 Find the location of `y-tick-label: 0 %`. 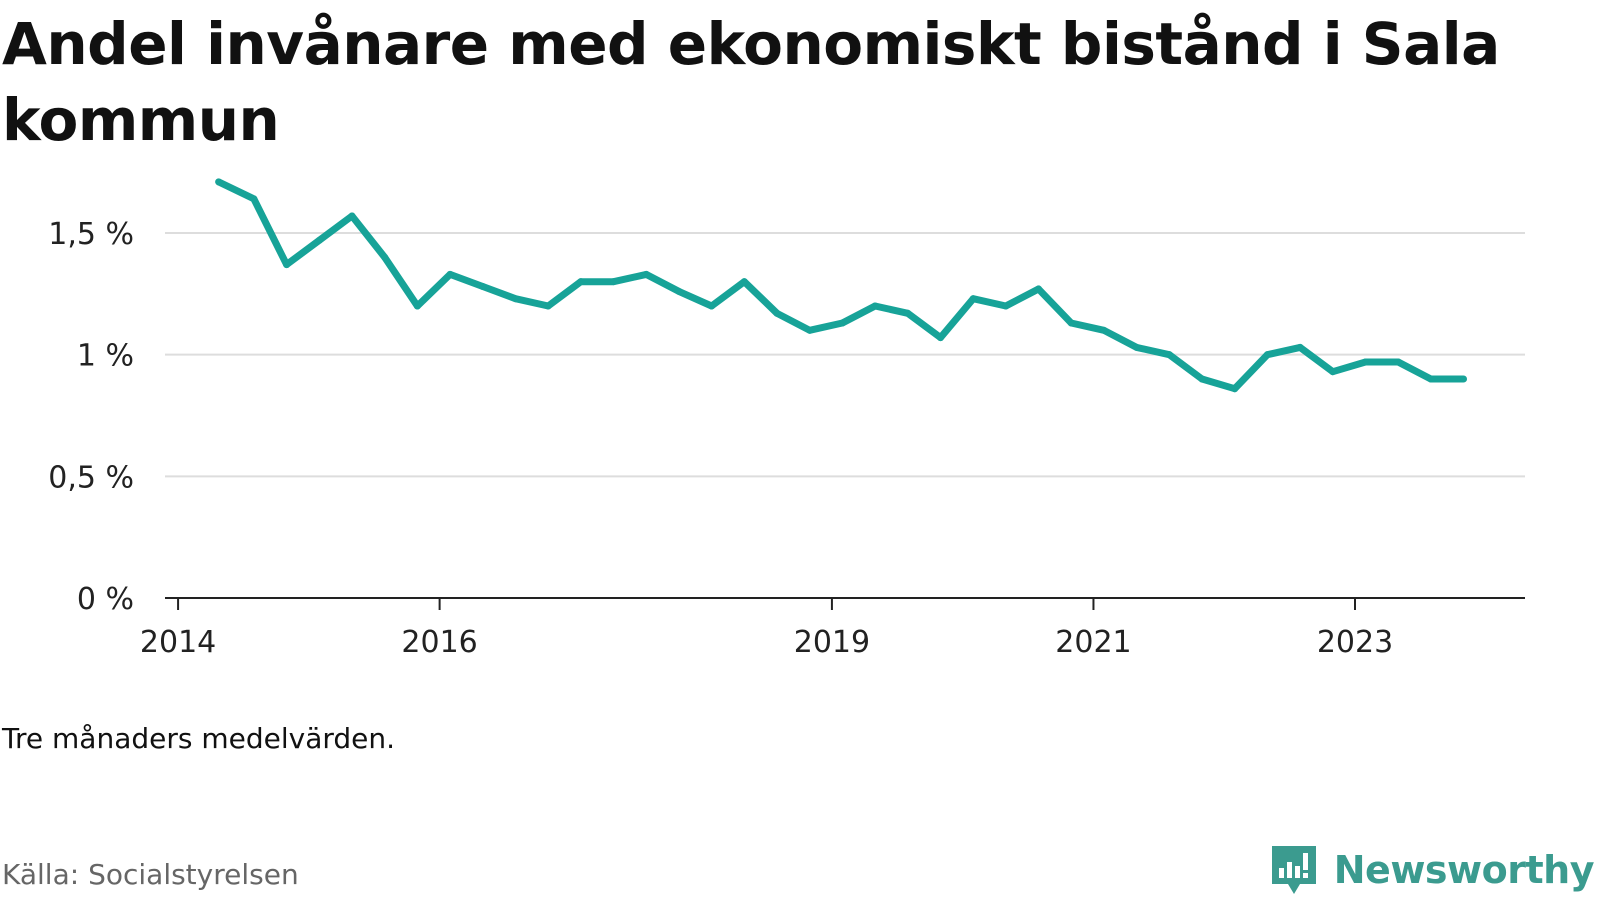

y-tick-label: 0 % is located at coordinates (105, 599).